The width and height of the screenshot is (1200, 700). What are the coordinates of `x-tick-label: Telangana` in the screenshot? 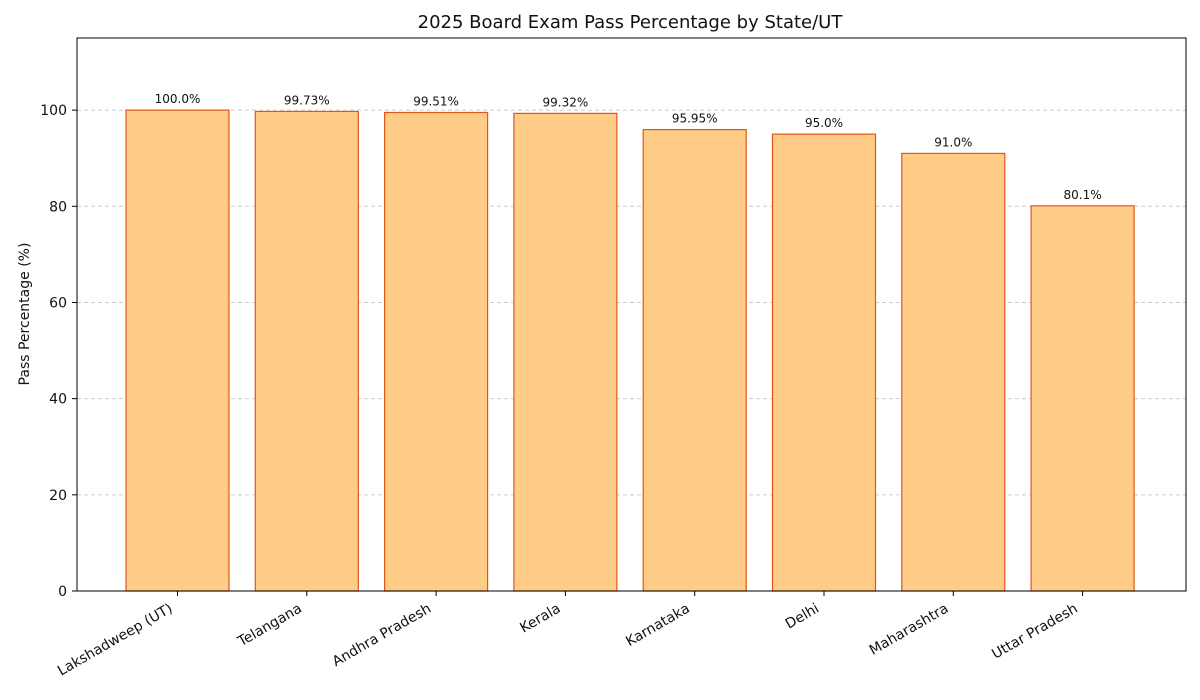 It's located at (269, 626).